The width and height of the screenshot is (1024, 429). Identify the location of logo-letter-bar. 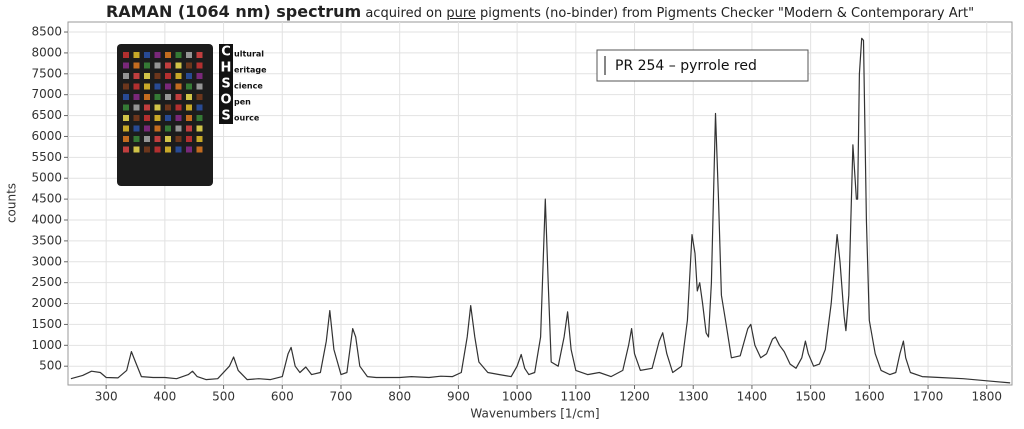
(226, 84).